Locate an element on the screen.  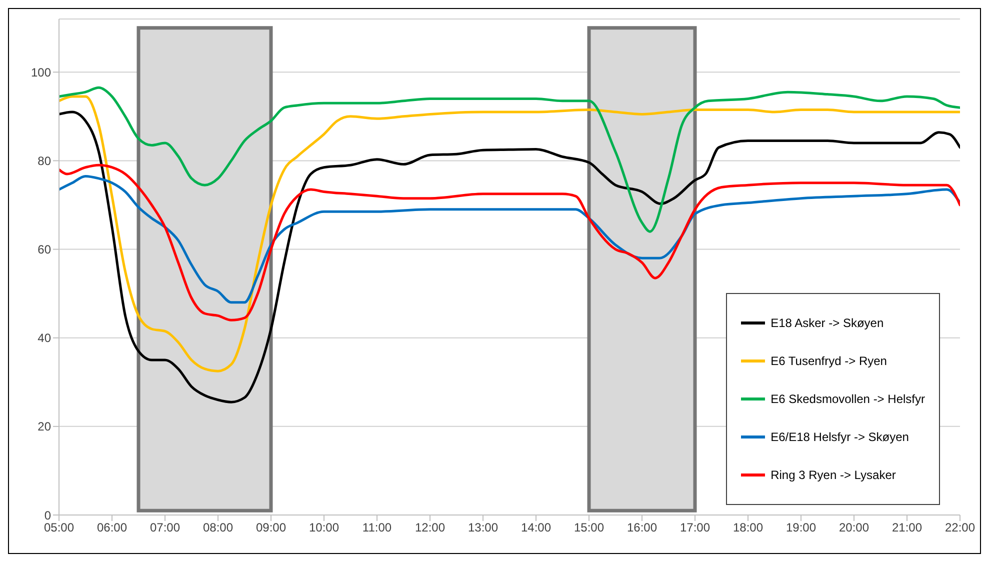
x-tick-label: 09:00 is located at coordinates (271, 527).